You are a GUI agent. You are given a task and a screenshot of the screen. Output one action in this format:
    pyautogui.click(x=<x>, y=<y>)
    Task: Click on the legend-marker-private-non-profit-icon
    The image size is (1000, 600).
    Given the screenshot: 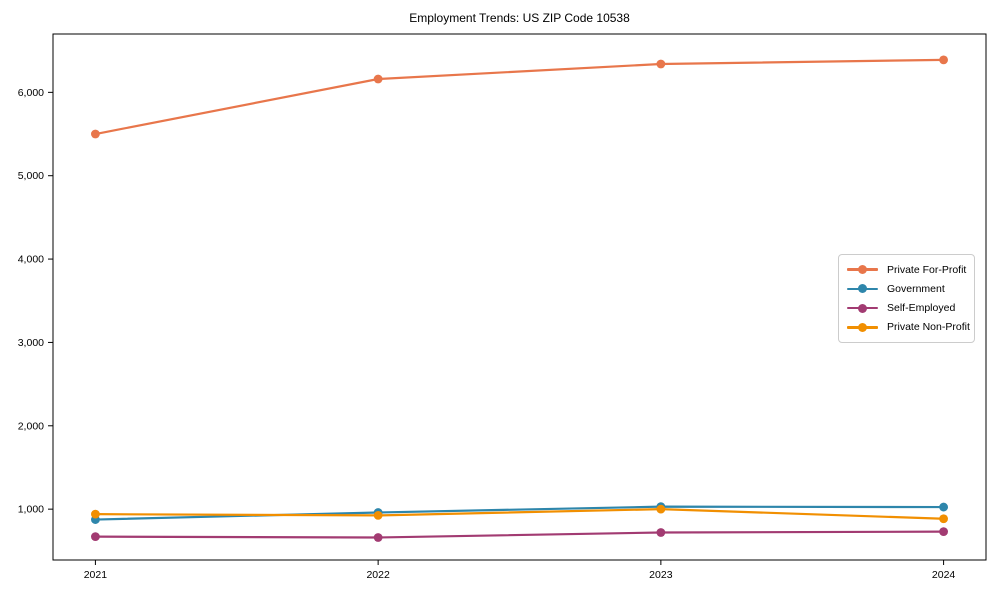 What is the action you would take?
    pyautogui.click(x=862, y=327)
    